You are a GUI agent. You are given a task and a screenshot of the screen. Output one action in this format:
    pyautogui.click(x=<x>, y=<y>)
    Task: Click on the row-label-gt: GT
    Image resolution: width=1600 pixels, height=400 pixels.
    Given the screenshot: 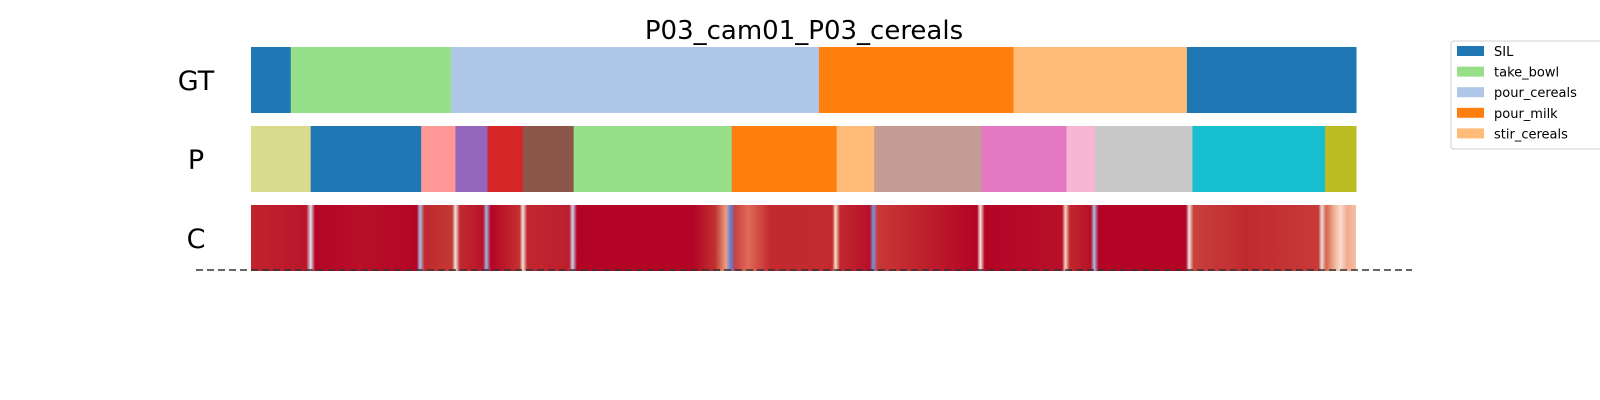 What is the action you would take?
    pyautogui.click(x=196, y=81)
    